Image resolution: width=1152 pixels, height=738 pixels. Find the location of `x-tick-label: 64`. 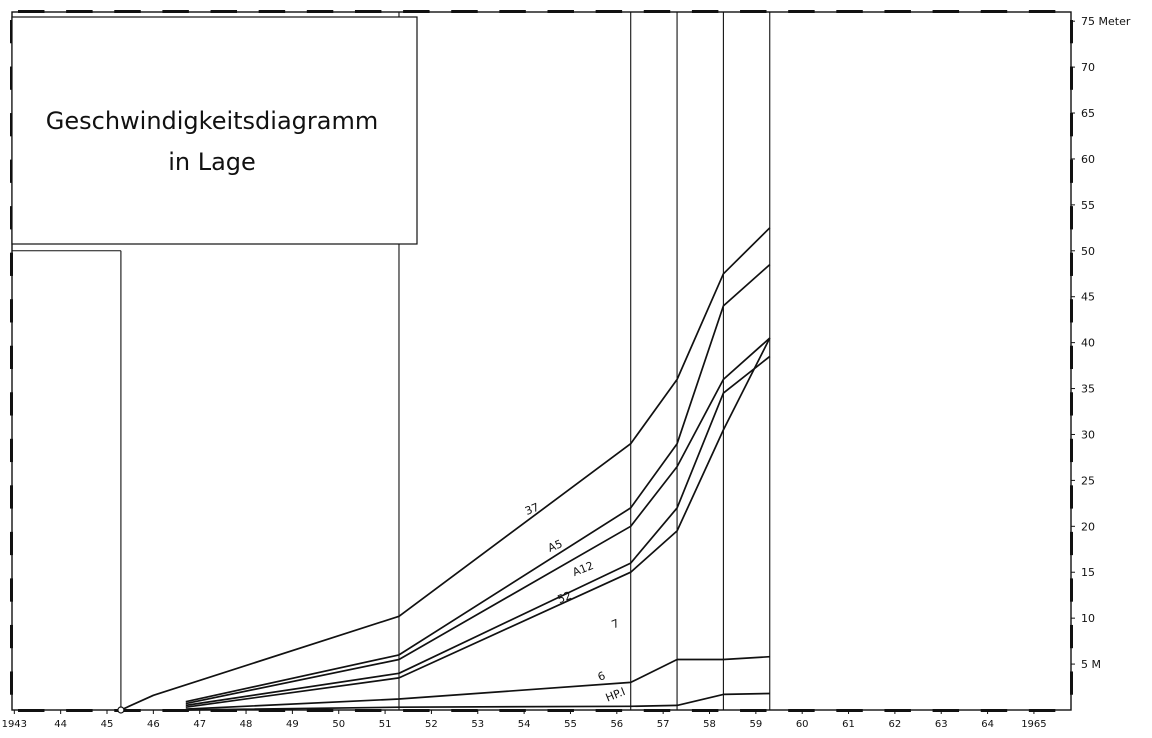

x-tick-label: 64 is located at coordinates (987, 724).